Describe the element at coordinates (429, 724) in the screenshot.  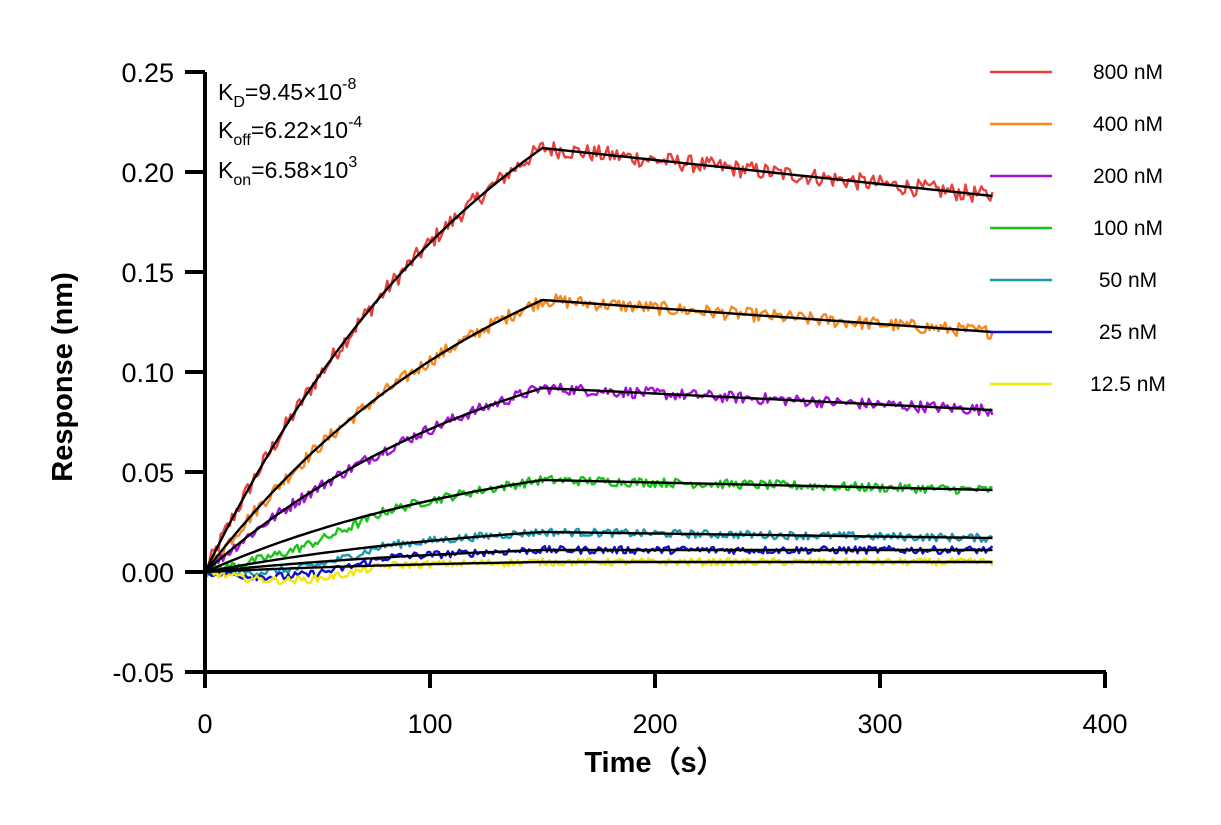
I see `x-tick-label: 100` at that location.